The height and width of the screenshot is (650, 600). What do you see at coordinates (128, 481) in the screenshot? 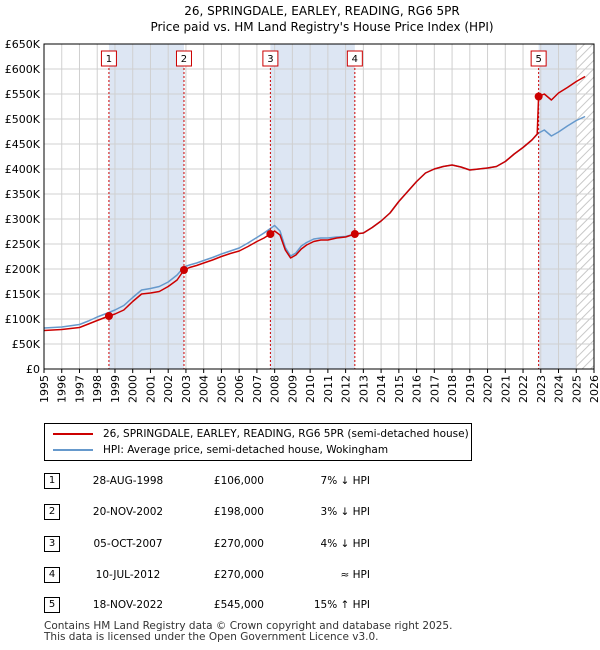
I see `sale-date: 28-AUG-1998` at bounding box center [128, 481].